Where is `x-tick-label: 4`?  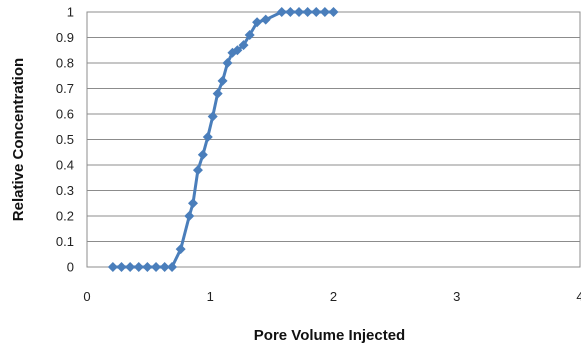 x-tick-label: 4 is located at coordinates (578, 296).